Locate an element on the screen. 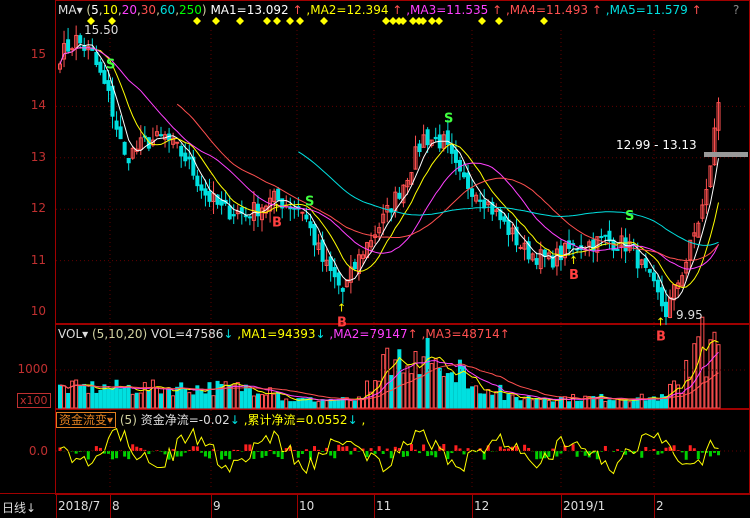 The image size is (750, 518). date-label: 11 is located at coordinates (384, 506).